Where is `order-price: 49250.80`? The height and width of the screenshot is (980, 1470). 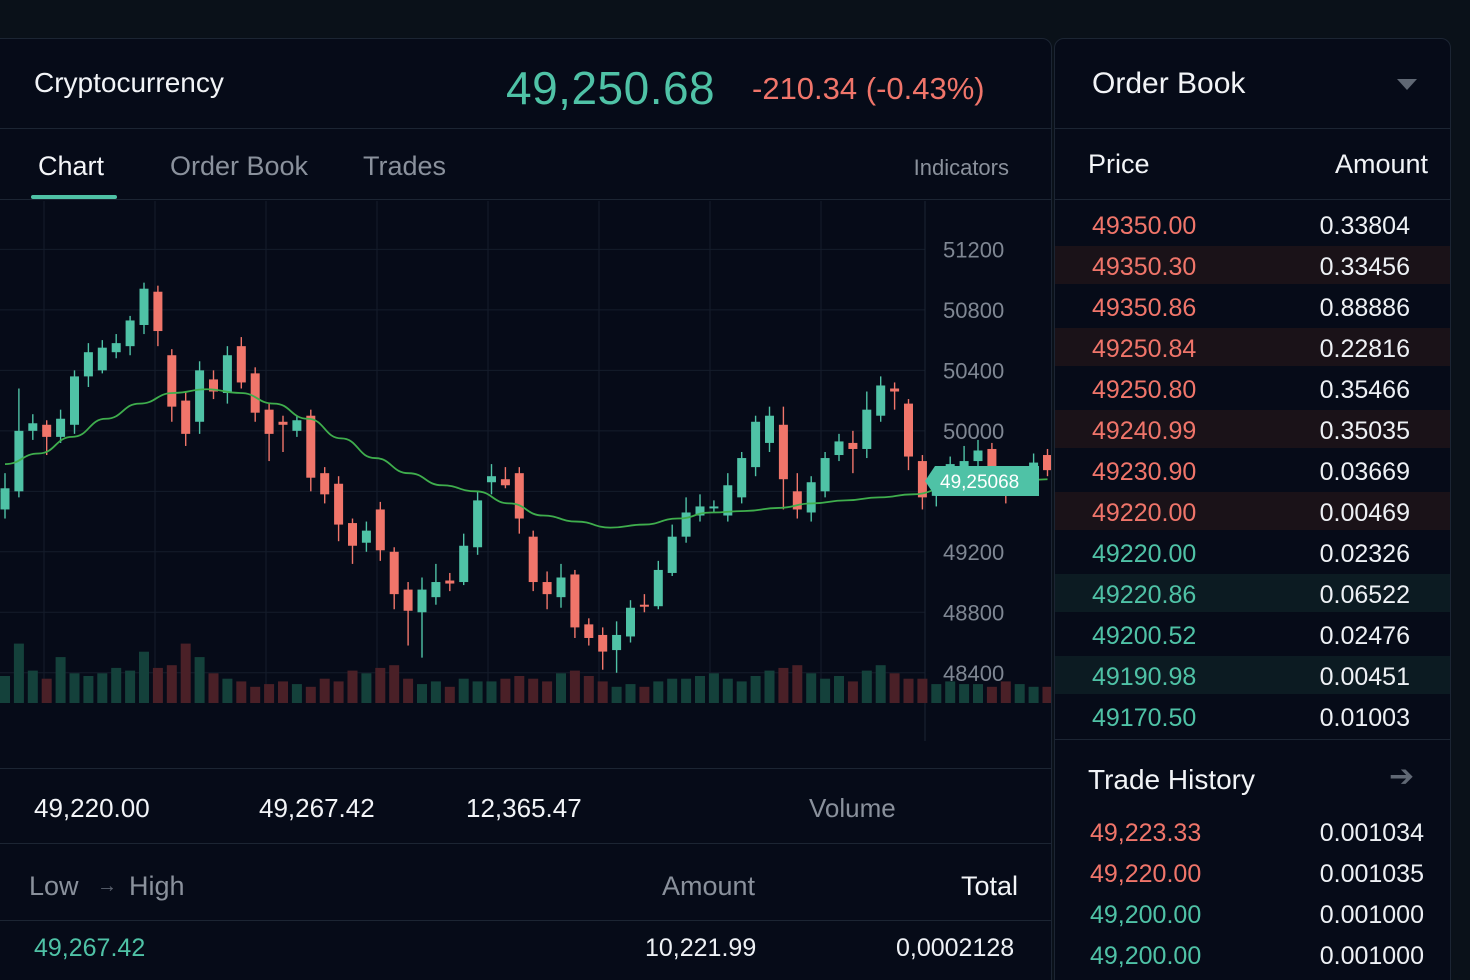 order-price: 49250.80 is located at coordinates (1144, 390).